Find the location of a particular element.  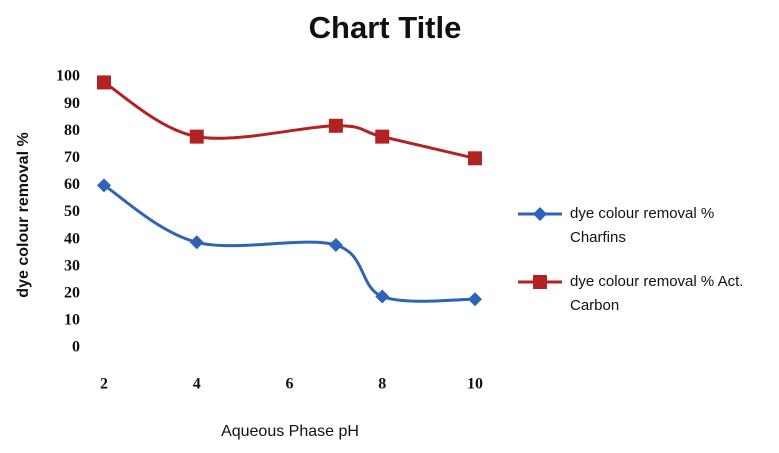

y-tick-label: 0 is located at coordinates (76, 347).